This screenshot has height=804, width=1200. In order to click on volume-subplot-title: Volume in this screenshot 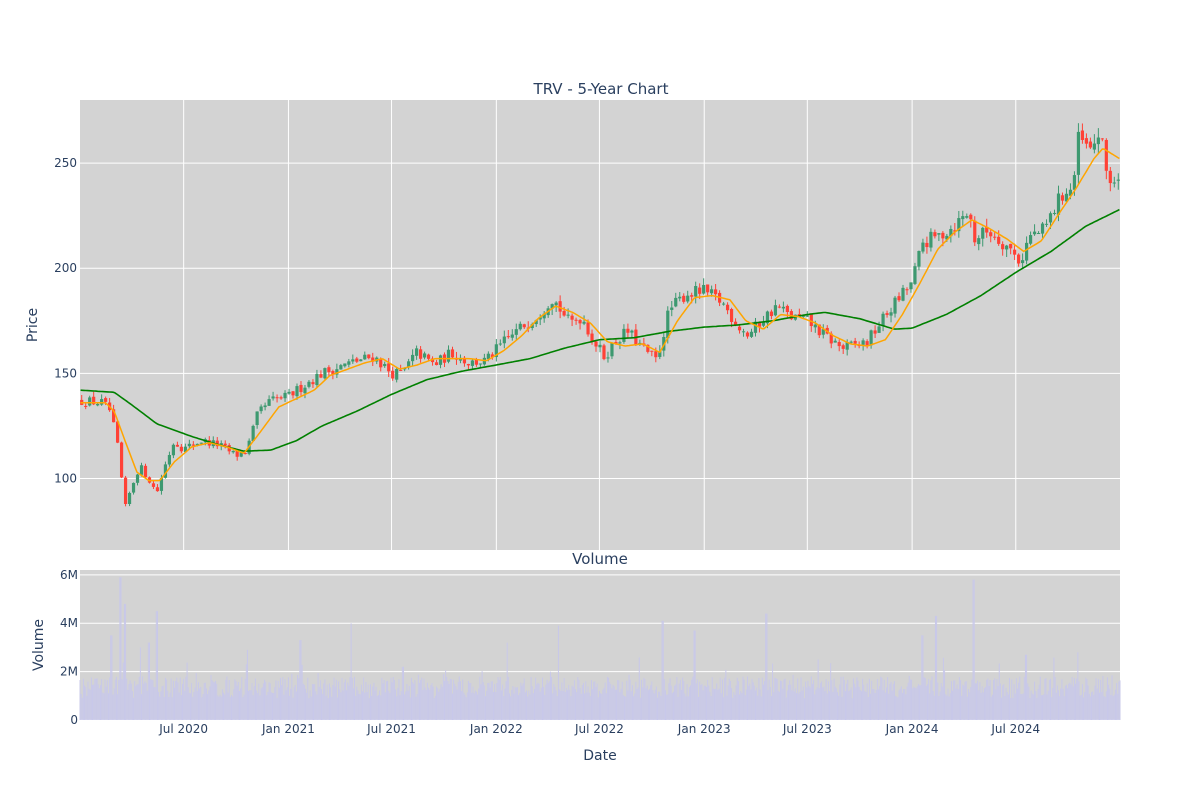, I will do `click(600, 559)`.